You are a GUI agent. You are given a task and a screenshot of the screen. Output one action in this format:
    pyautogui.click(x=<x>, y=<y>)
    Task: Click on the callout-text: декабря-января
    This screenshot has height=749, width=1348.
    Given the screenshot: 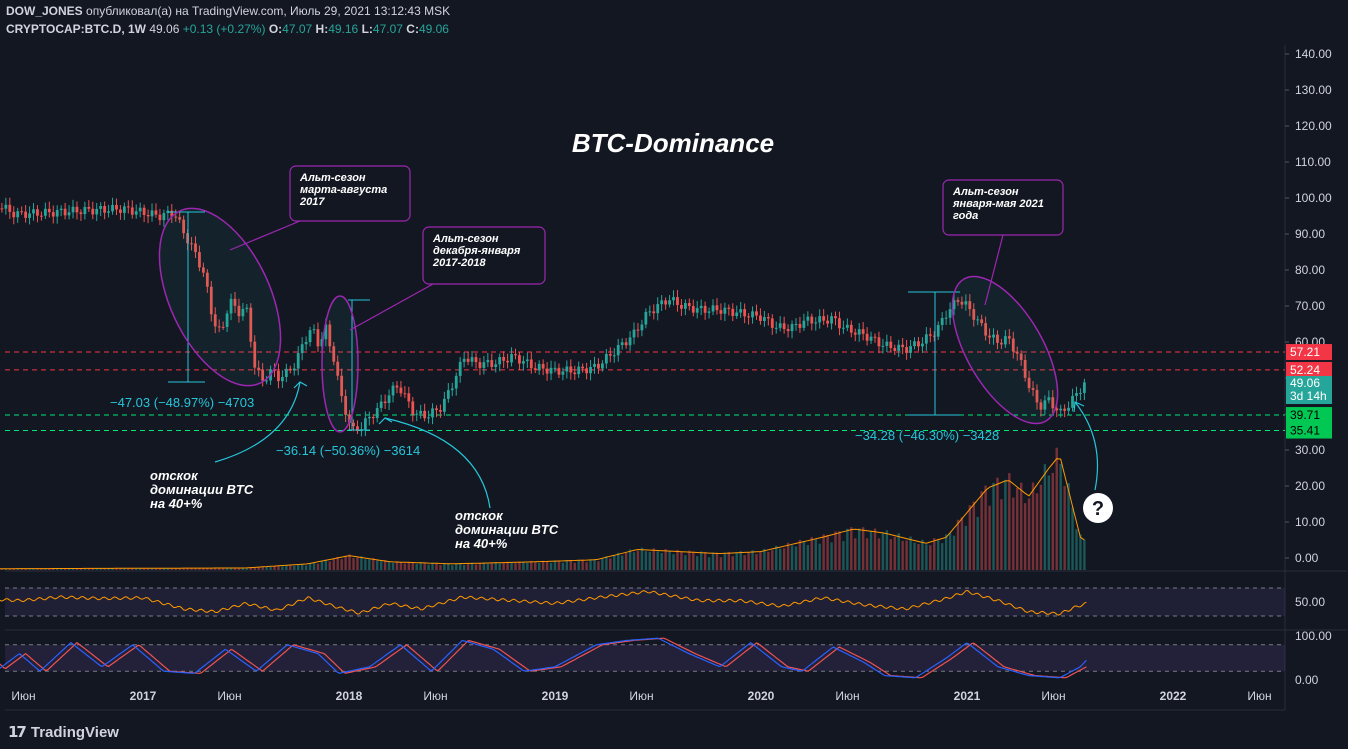 What is the action you would take?
    pyautogui.click(x=477, y=251)
    